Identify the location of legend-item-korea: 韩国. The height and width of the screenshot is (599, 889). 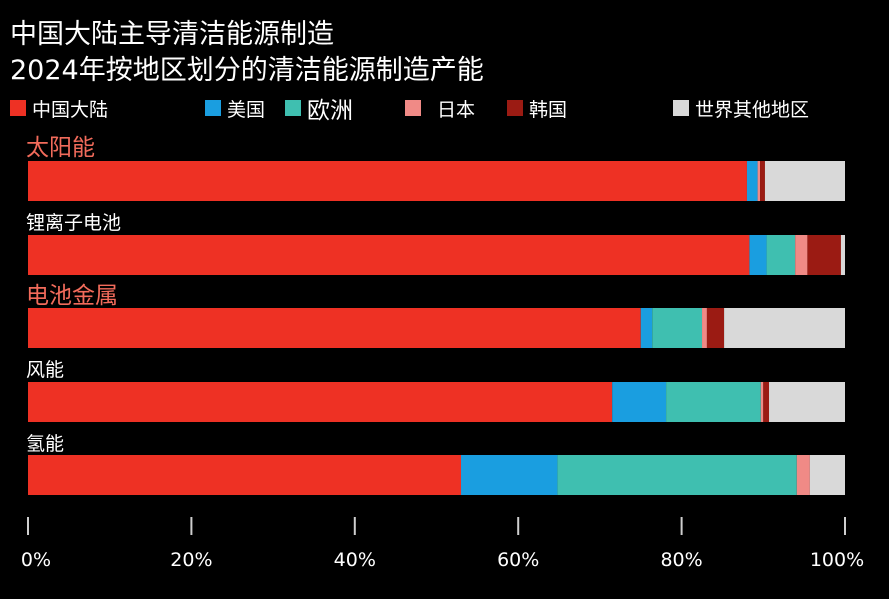
(537, 108).